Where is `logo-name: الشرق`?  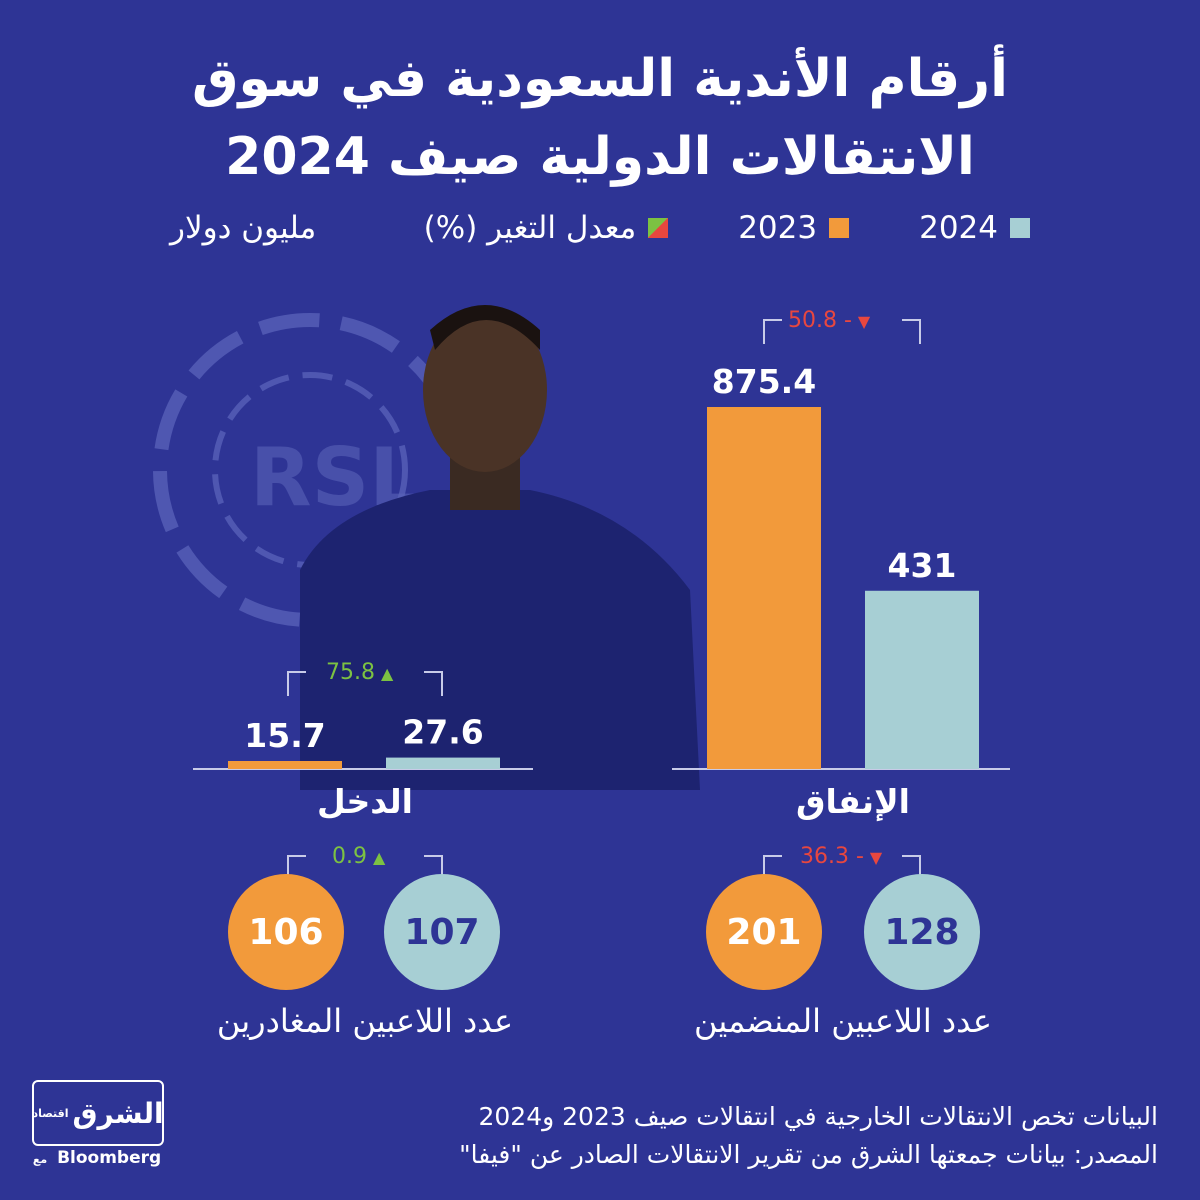
logo-name: الشرق is located at coordinates (118, 1113).